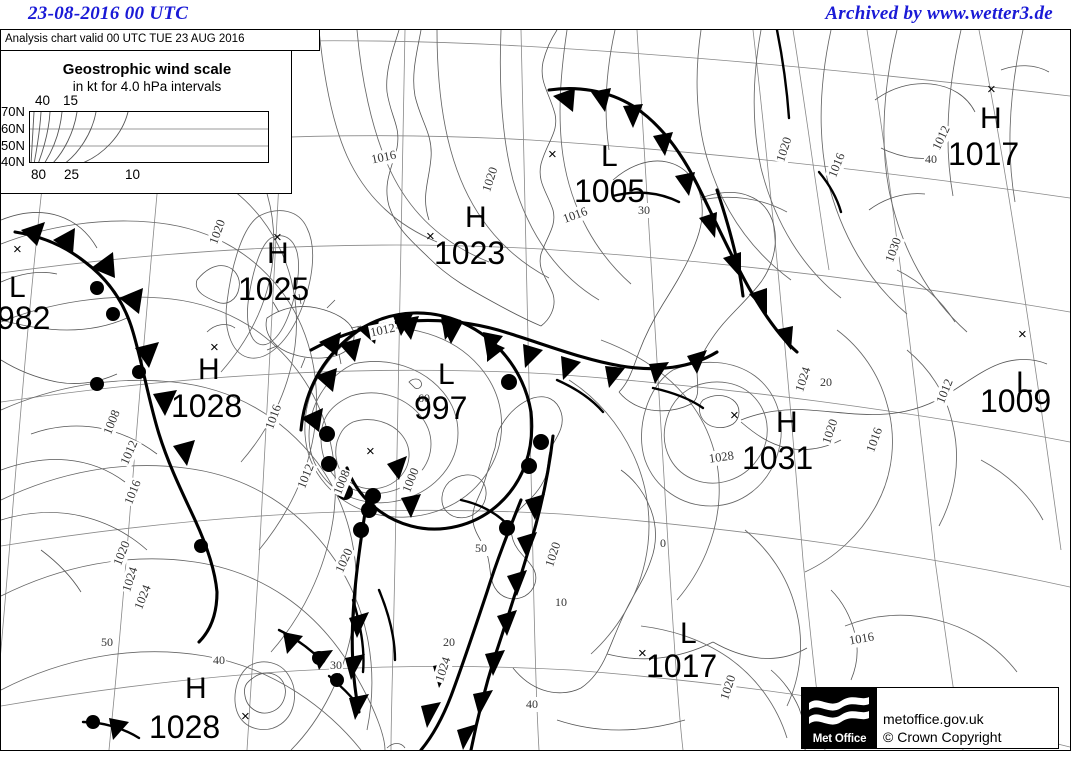 Image resolution: width=1071 pixels, height=759 pixels. What do you see at coordinates (1016, 401) in the screenshot?
I see `pressure-centre-value: 1009` at bounding box center [1016, 401].